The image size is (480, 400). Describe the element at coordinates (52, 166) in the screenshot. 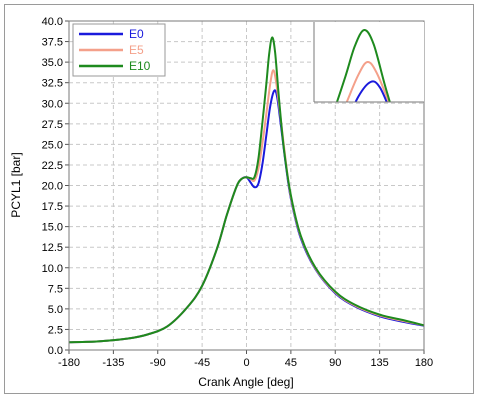

I see `y-tick-label: 22.5` at that location.